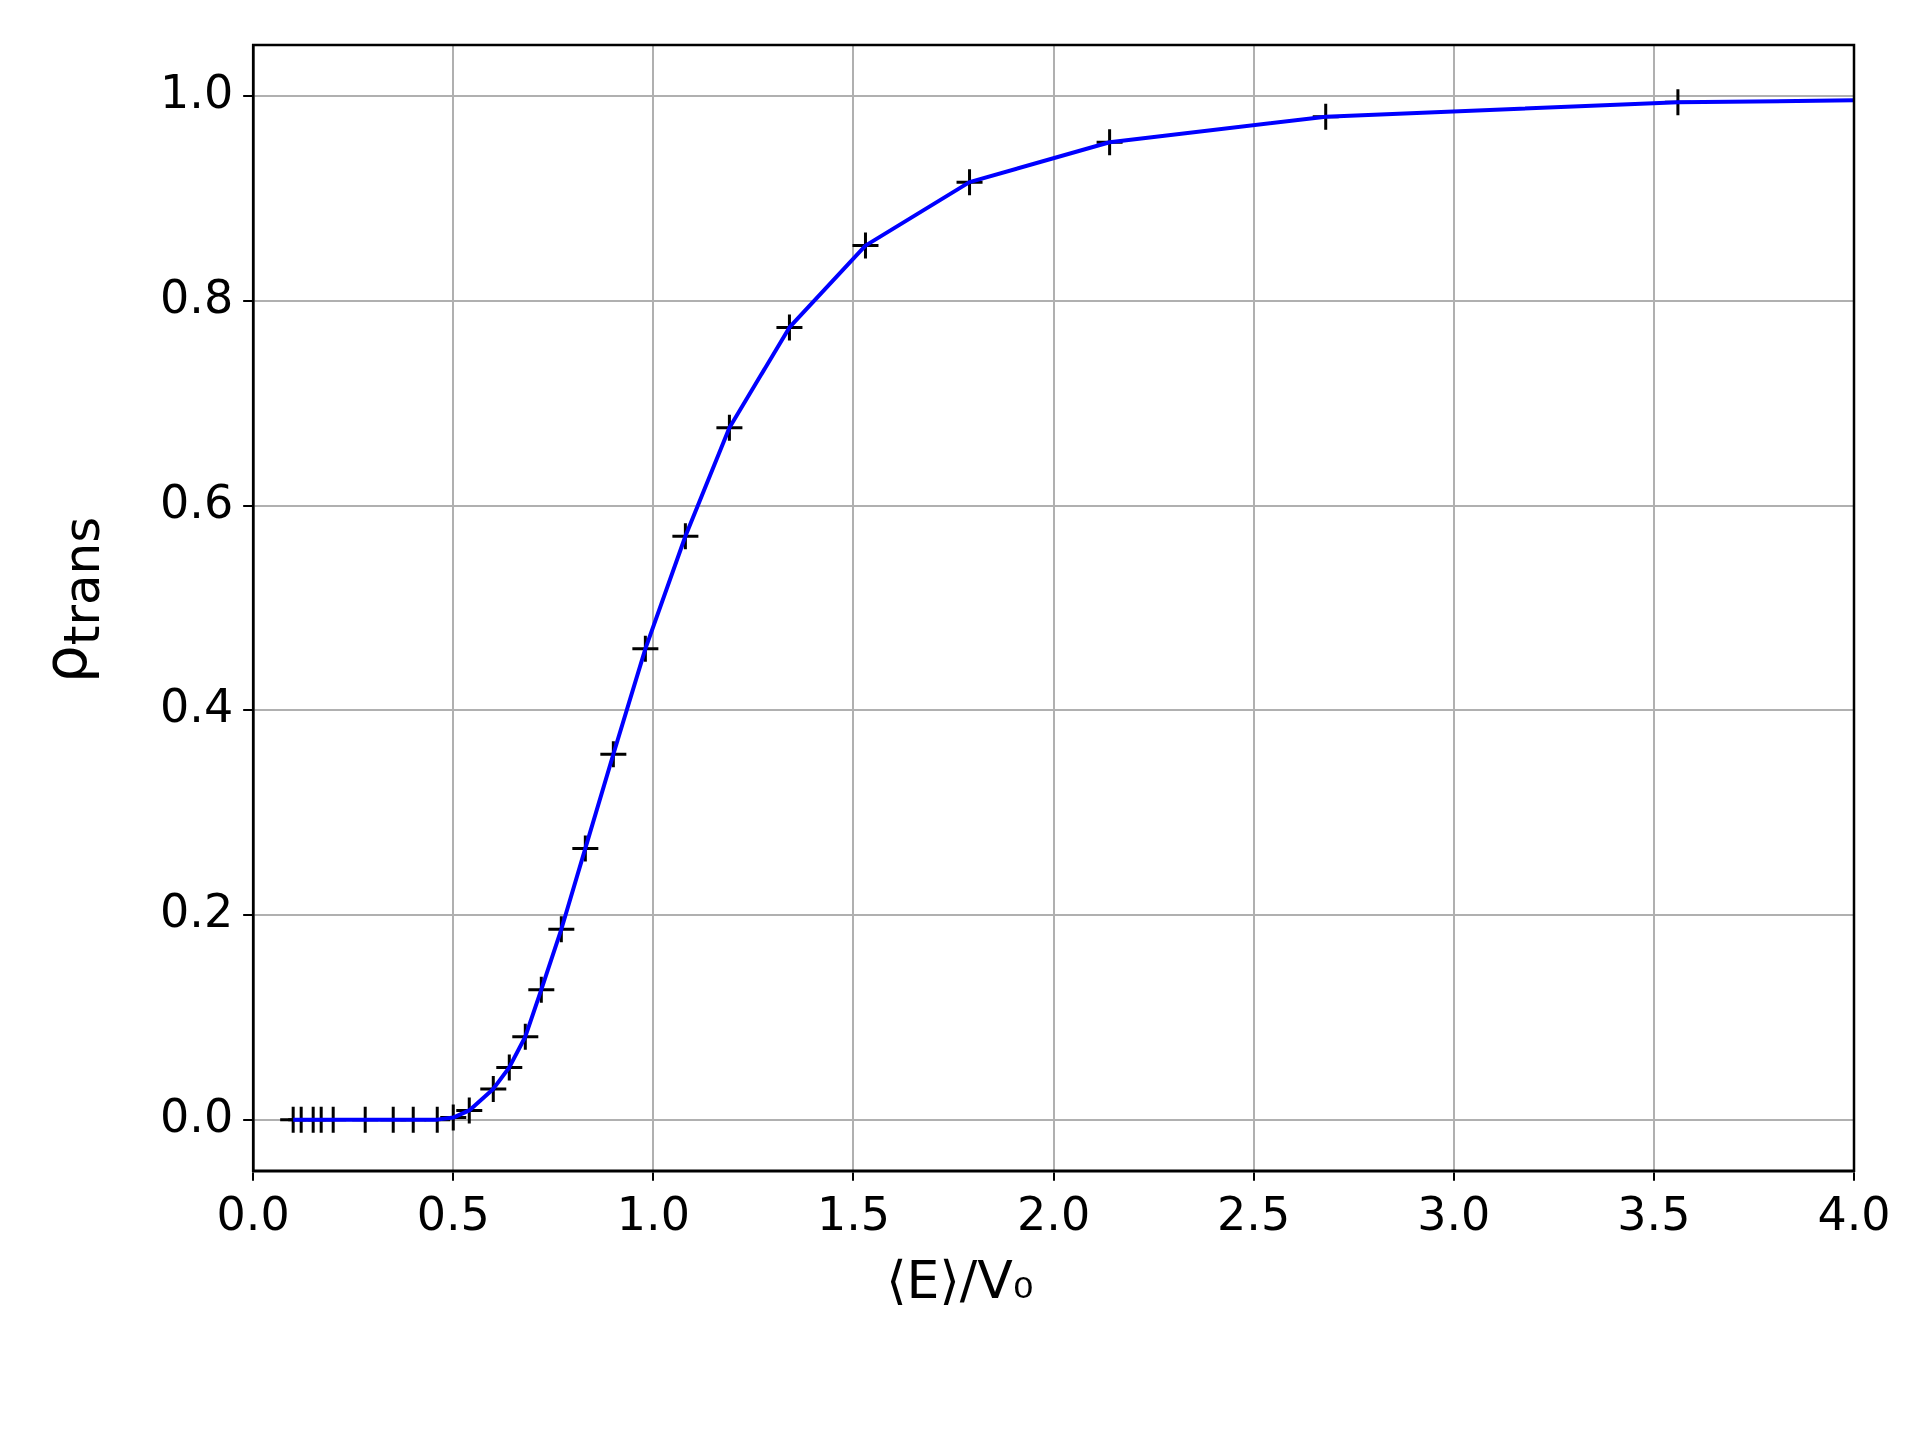  I want to click on x-tick-label: 3.5, so click(1654, 1214).